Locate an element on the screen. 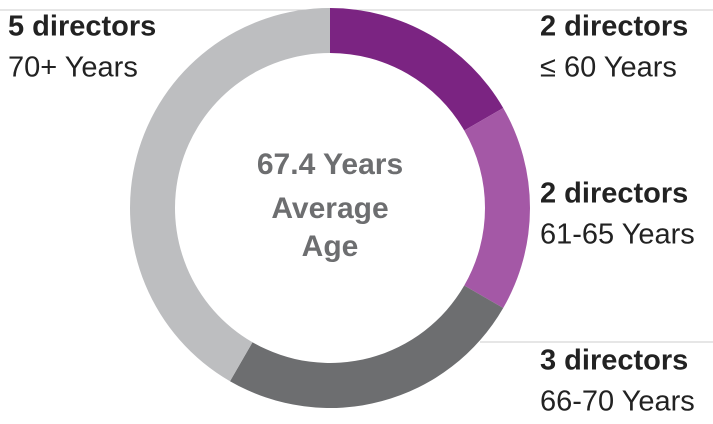 The width and height of the screenshot is (713, 424). category-label: ≤ 60 Years is located at coordinates (608, 68).